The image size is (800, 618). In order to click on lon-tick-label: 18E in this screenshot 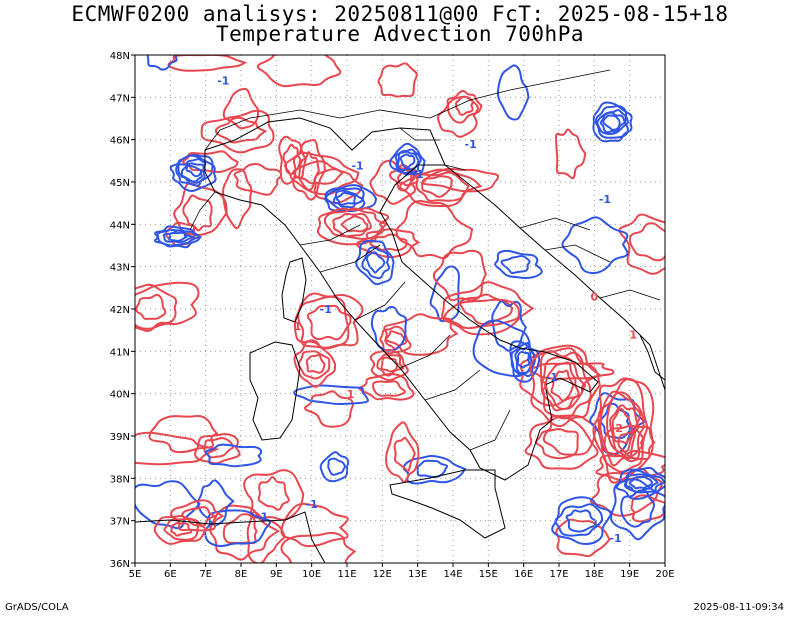, I will do `click(594, 574)`.